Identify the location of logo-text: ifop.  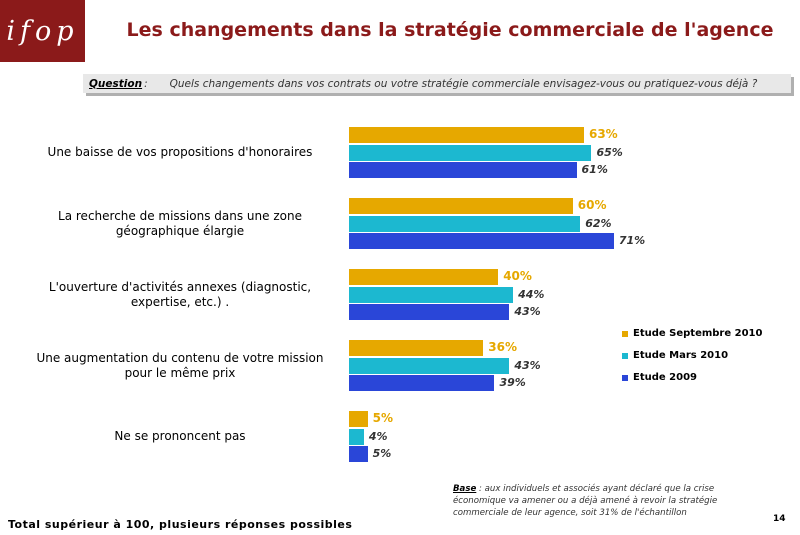
(42, 31).